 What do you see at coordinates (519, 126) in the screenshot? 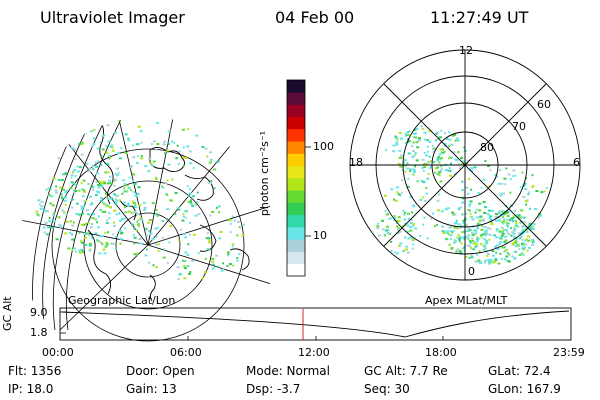
I see `lat-label-70: 70` at bounding box center [519, 126].